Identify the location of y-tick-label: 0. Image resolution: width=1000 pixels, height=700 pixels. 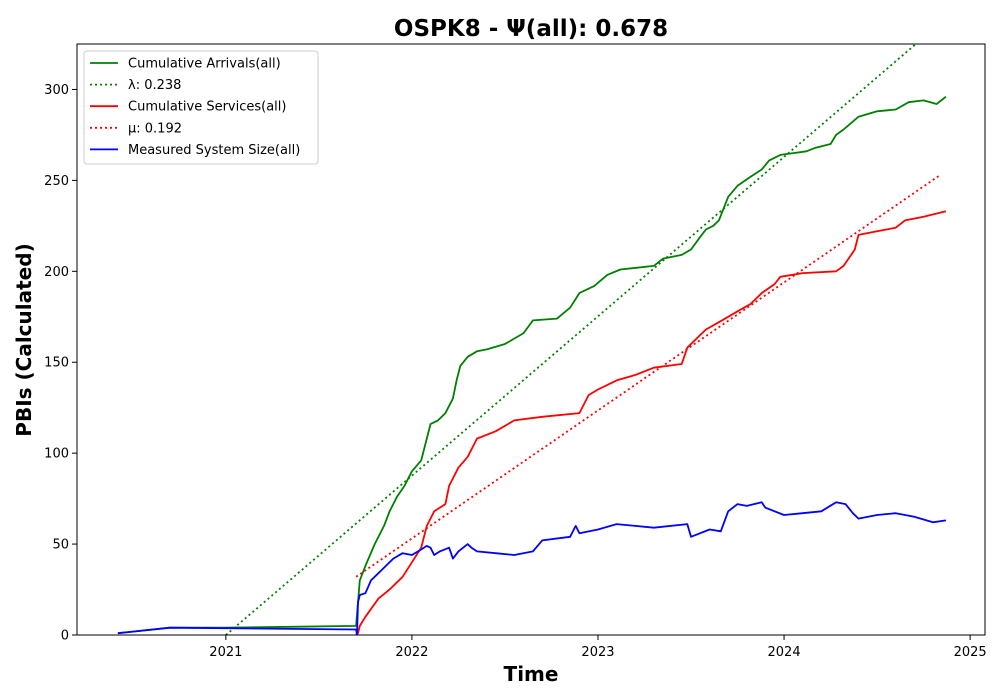
(65, 636).